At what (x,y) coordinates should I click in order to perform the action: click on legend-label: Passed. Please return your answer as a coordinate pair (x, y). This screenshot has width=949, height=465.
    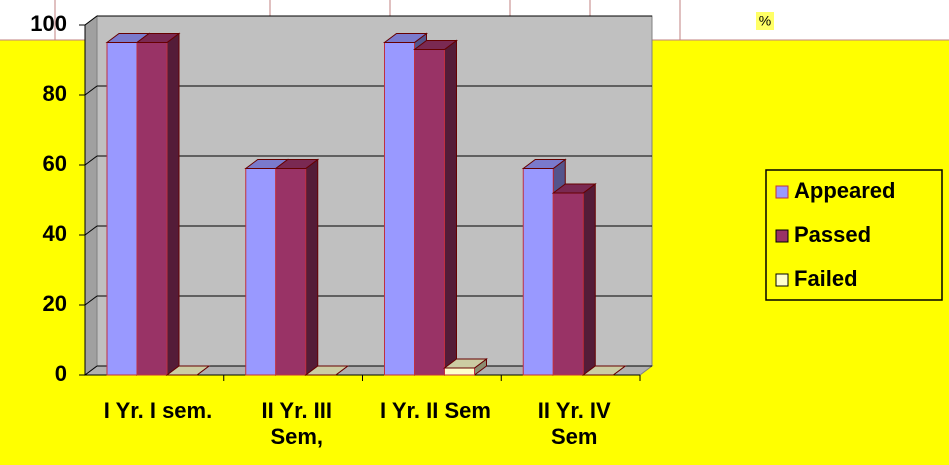
    Looking at the image, I should click on (832, 234).